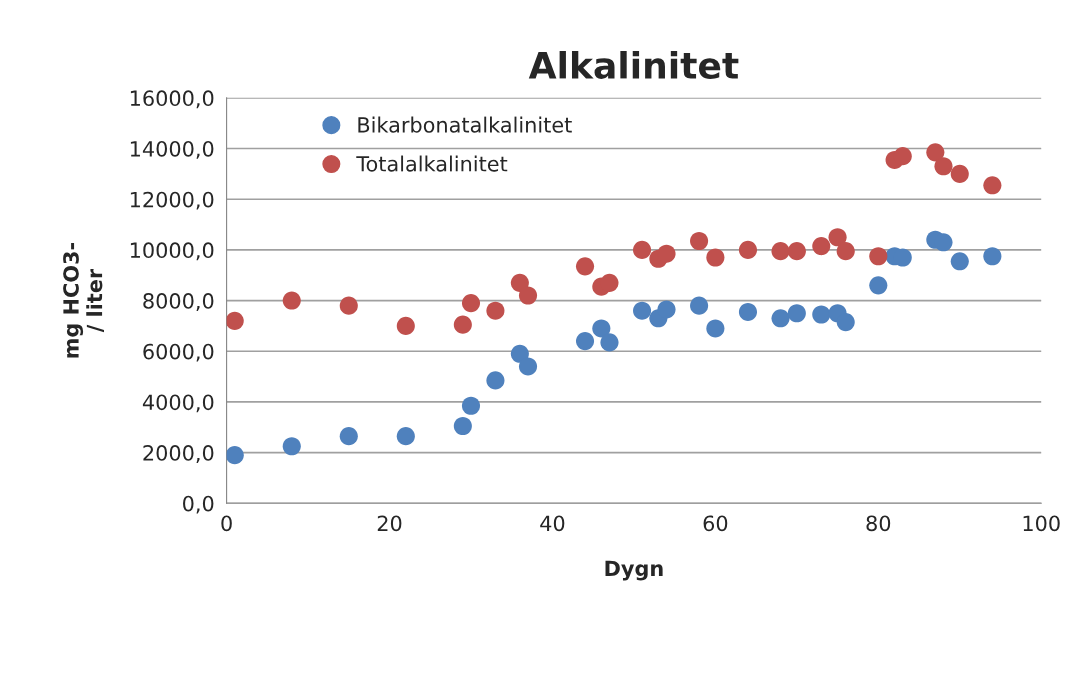  I want to click on x-tick-label: 80, so click(878, 523).